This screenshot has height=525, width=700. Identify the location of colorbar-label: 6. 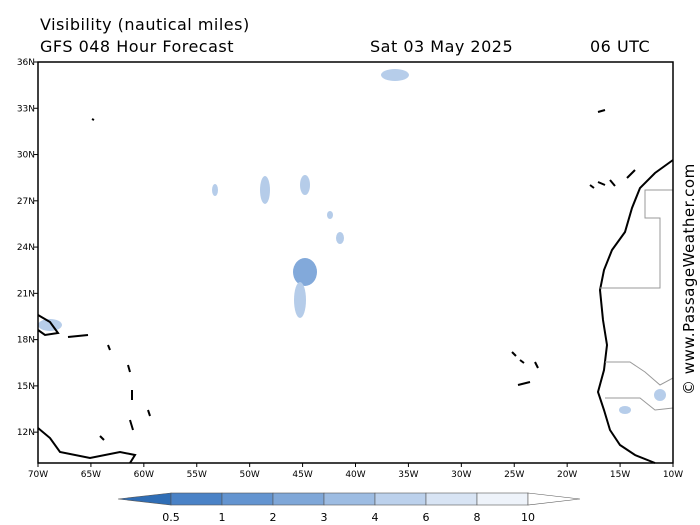
(426, 517).